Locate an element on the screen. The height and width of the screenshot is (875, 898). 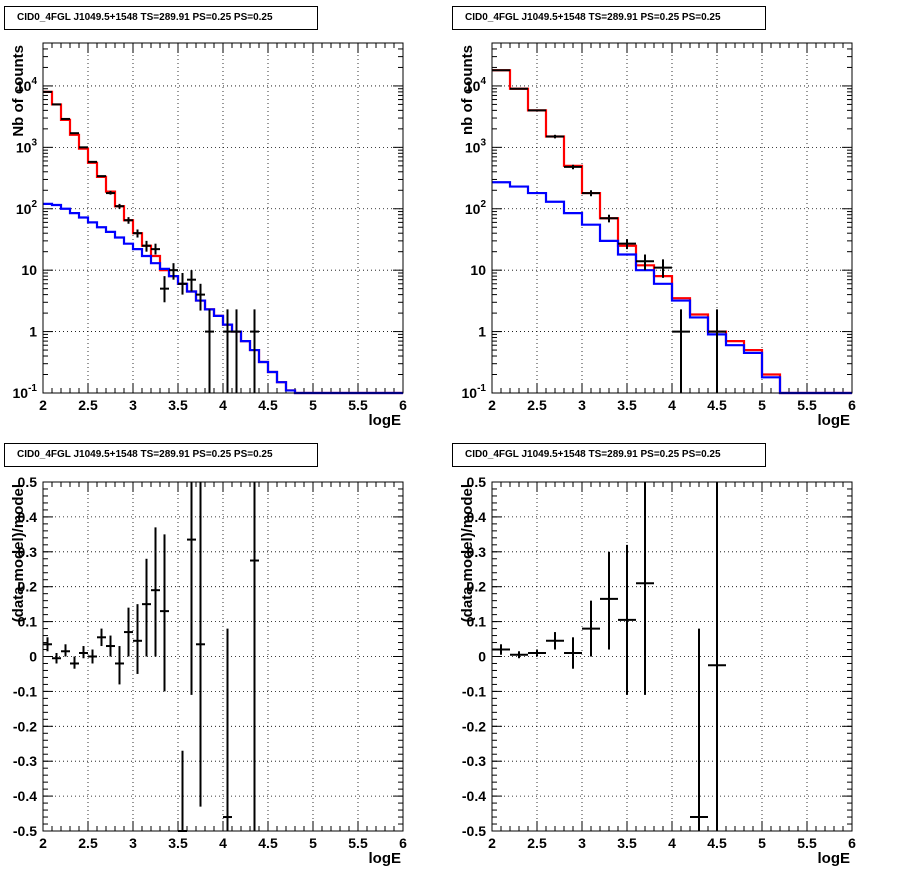
y-axis-label: Nb of counts is located at coordinates (18, 91).